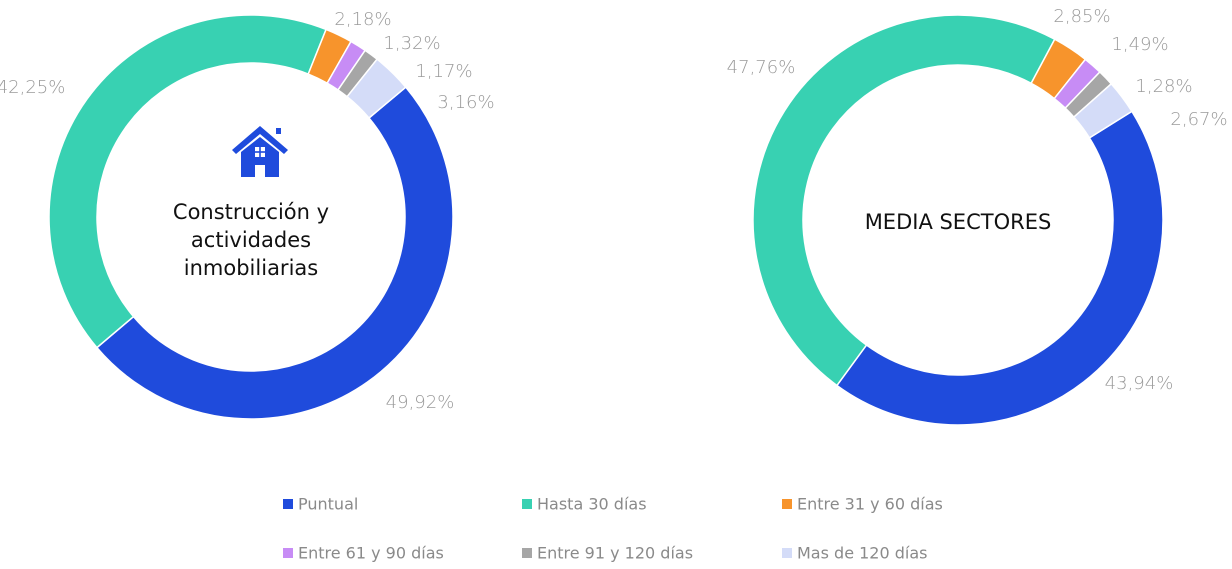  I want to click on house-icon, so click(260, 151).